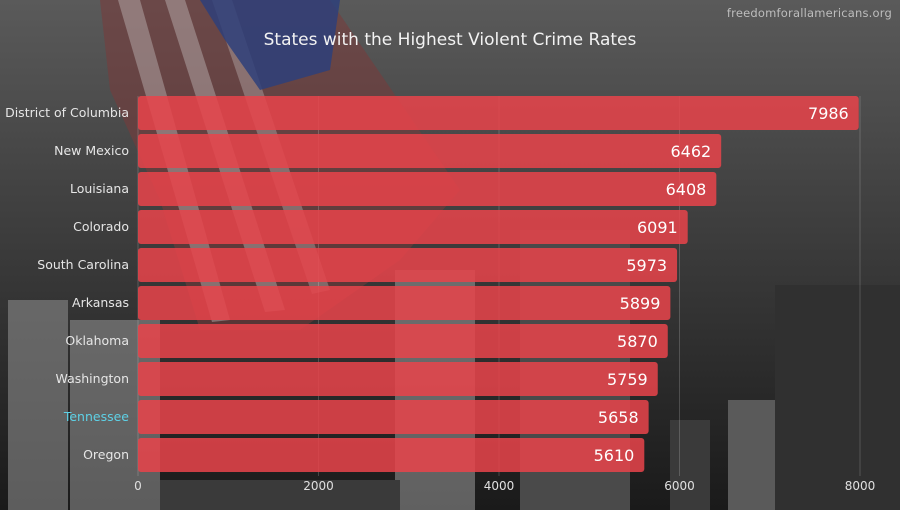  Describe the element at coordinates (627, 379) in the screenshot. I see `value-label-7: 5759` at that location.